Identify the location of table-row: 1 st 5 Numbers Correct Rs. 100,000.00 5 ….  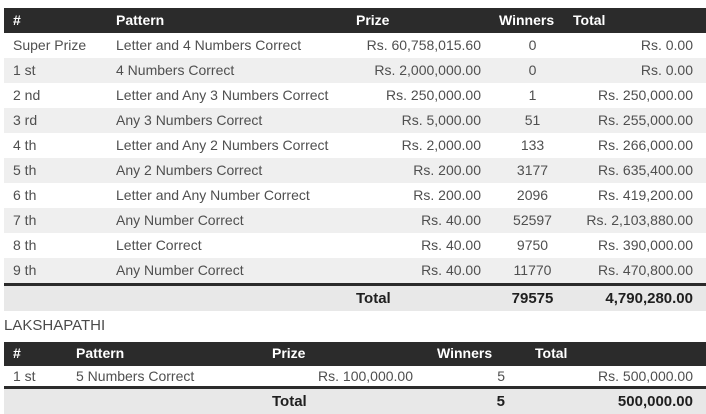
(355, 377).